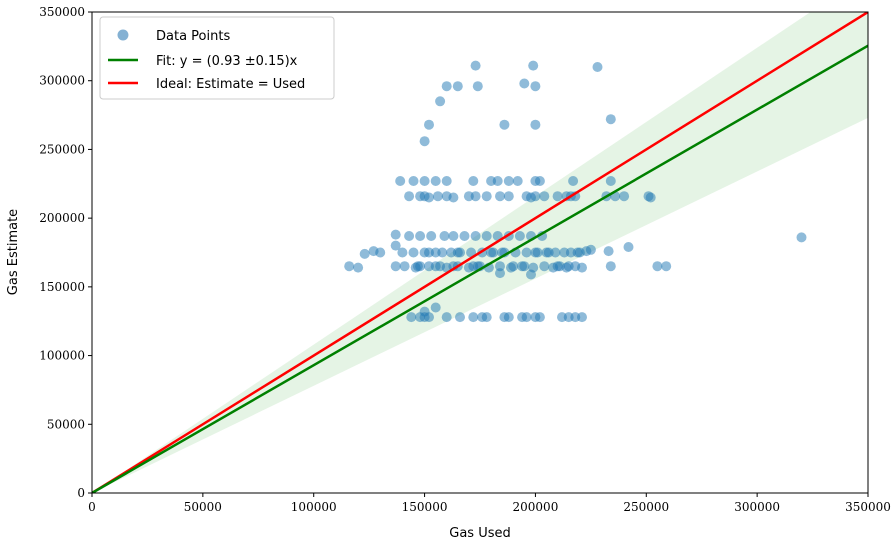 The height and width of the screenshot is (547, 894). I want to click on legend-frame, so click(217, 58).